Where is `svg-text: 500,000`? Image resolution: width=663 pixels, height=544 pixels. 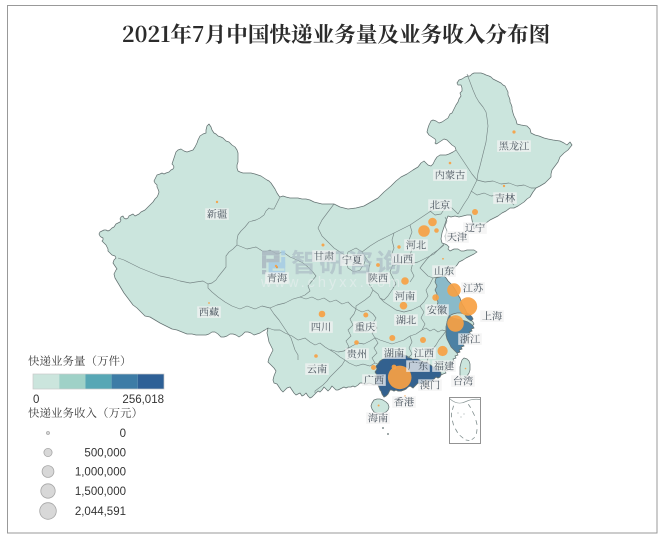 svg-text: 500,000 is located at coordinates (105, 454).